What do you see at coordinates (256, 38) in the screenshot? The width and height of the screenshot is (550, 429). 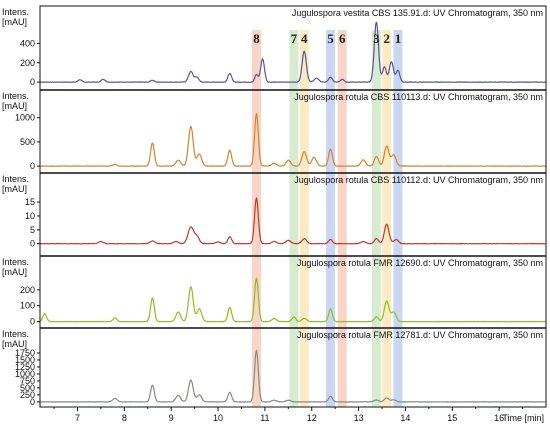 I see `band-label-8: 8` at bounding box center [256, 38].